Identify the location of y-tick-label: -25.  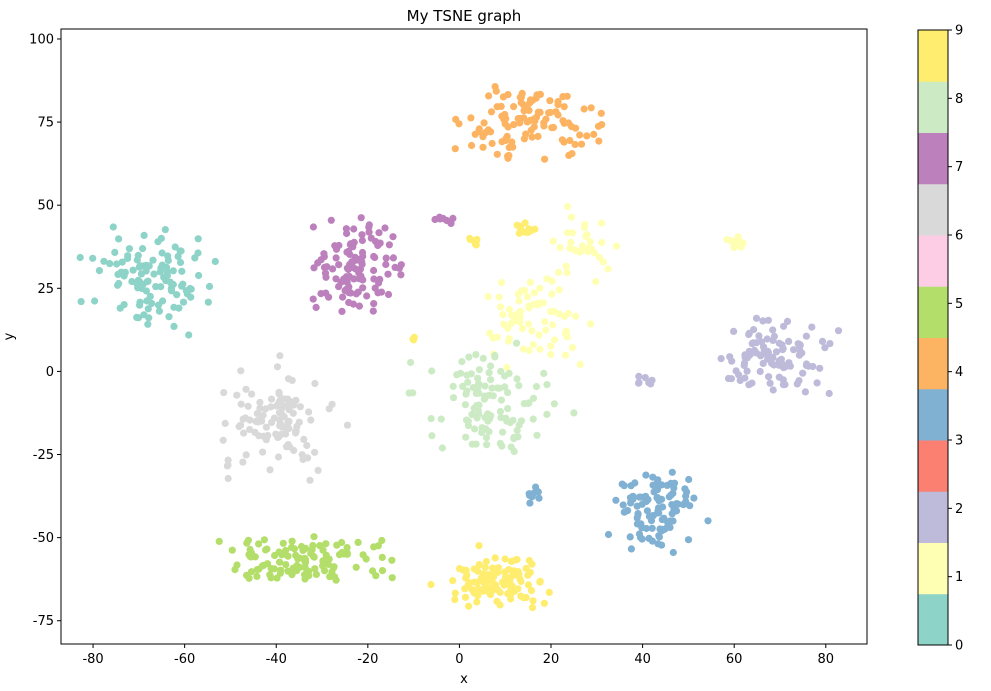
(43, 455).